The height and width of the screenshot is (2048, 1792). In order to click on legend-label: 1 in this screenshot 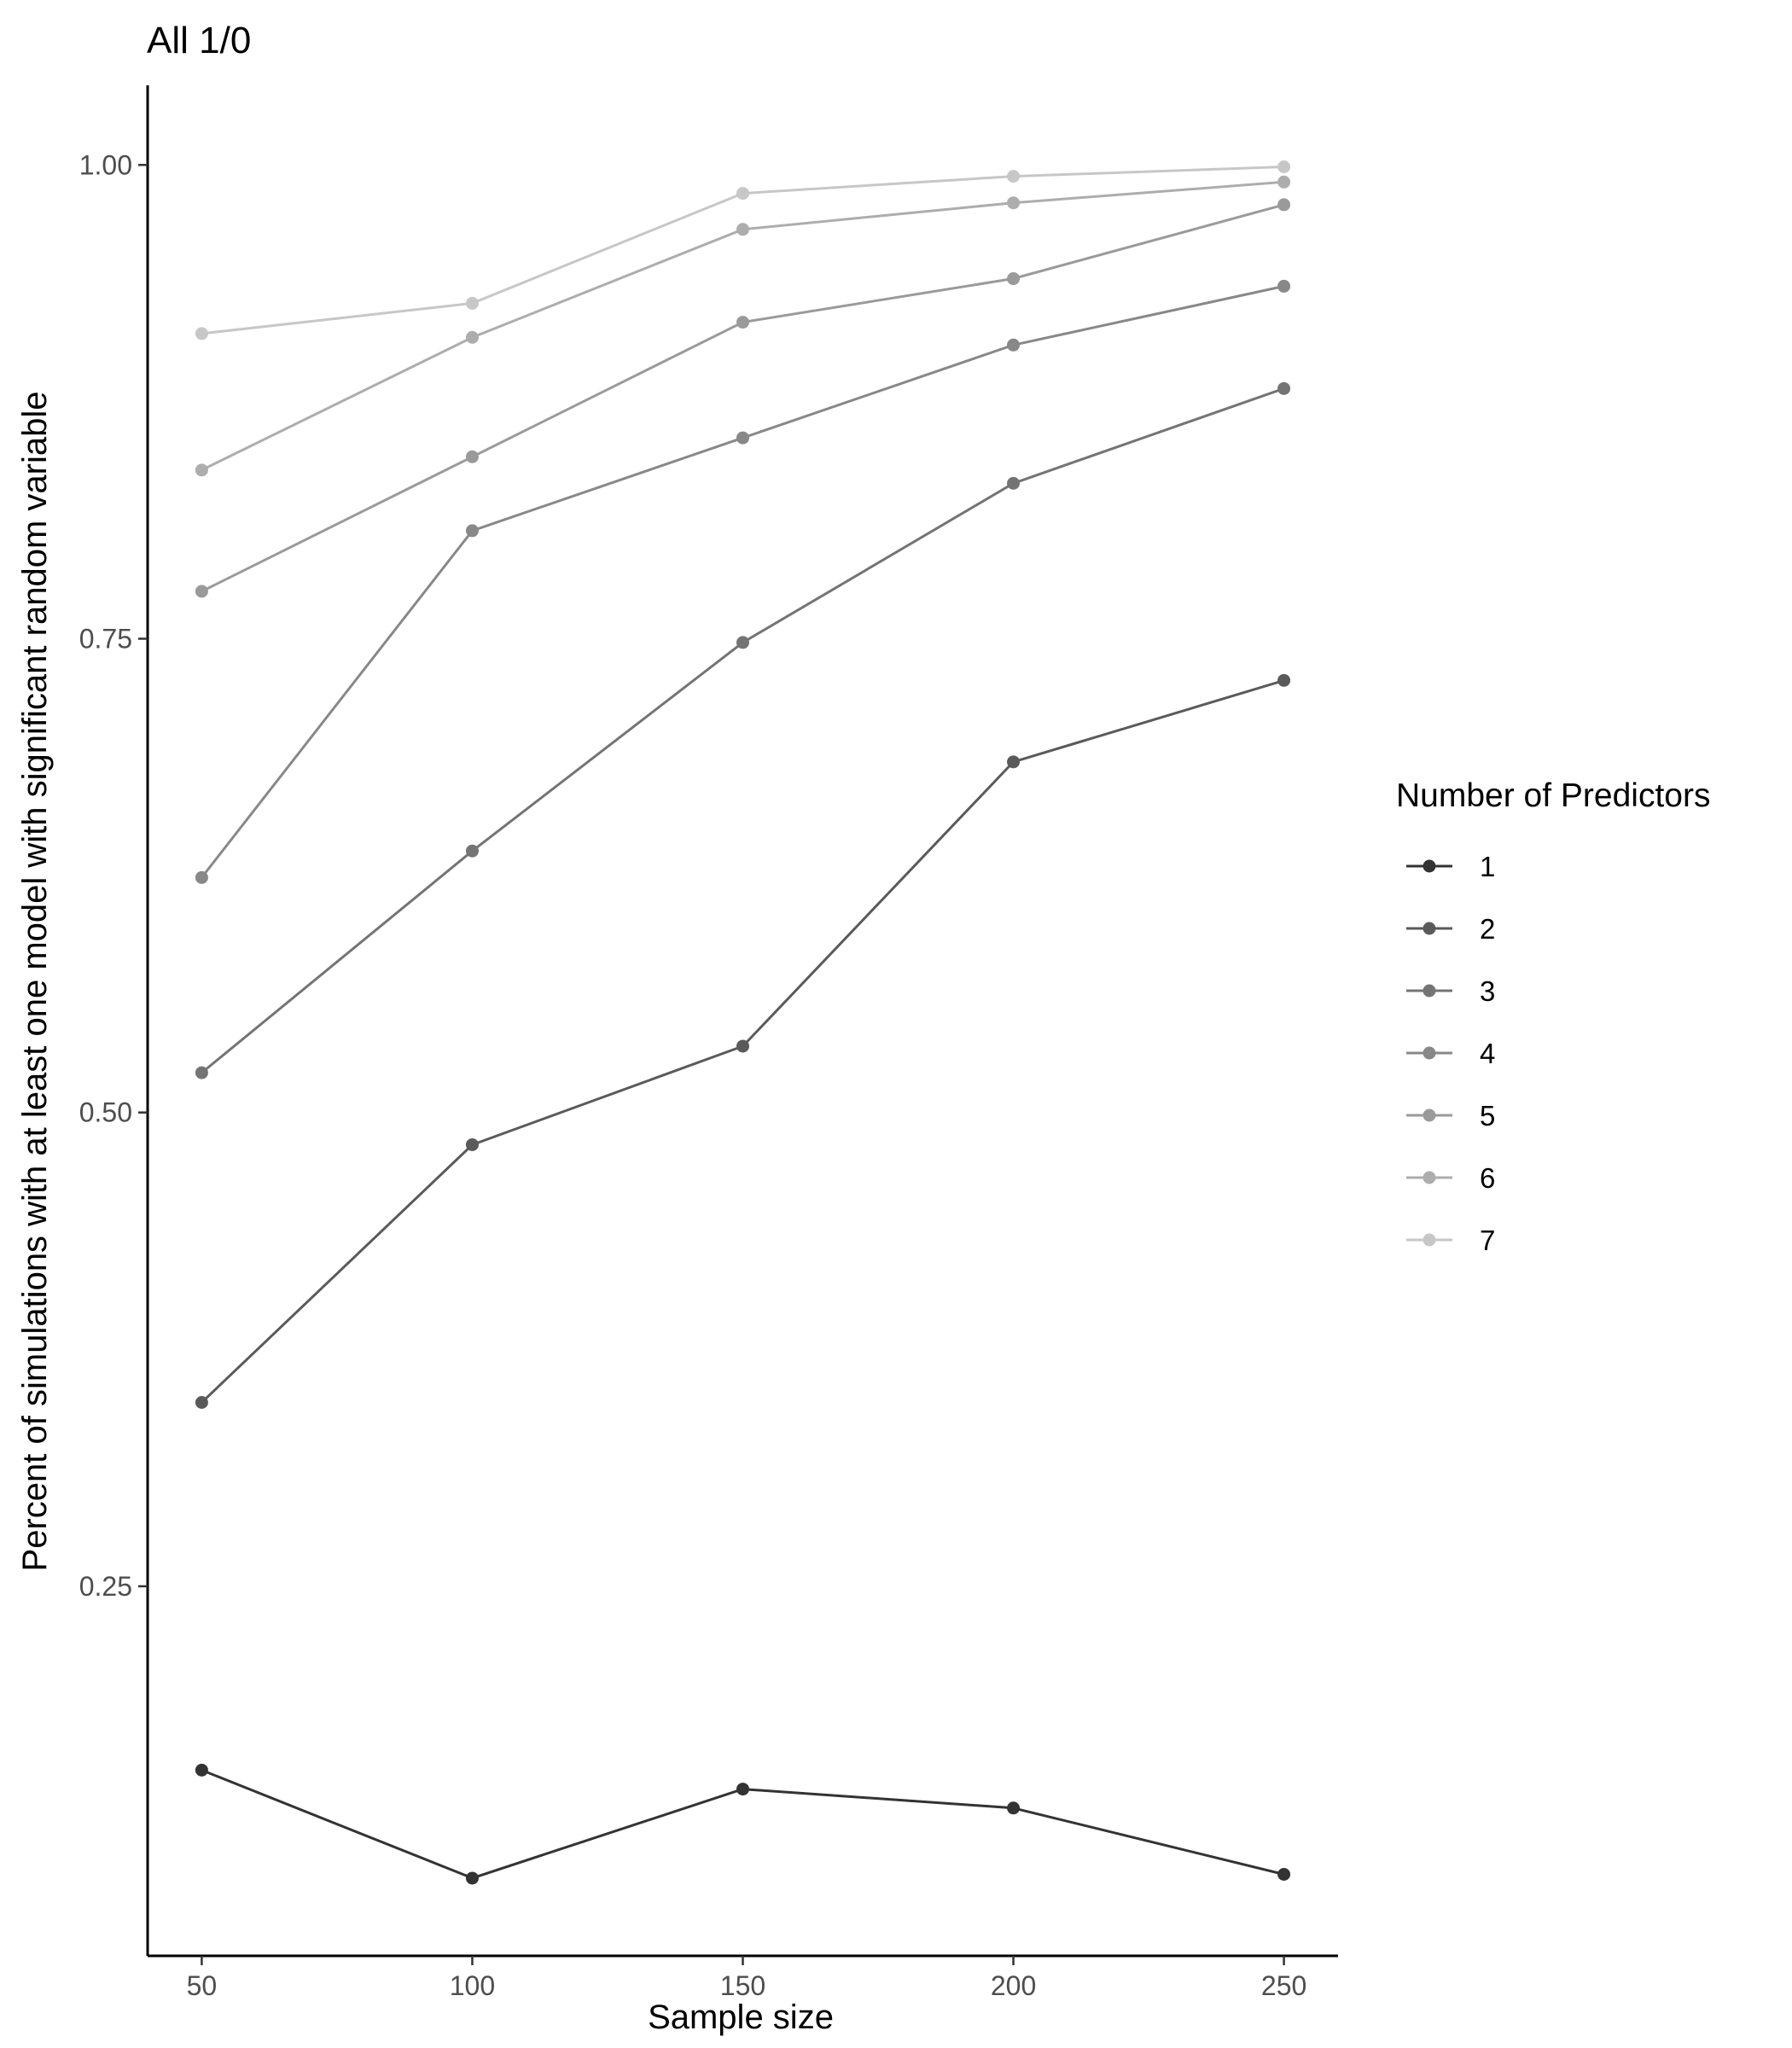, I will do `click(1487, 866)`.